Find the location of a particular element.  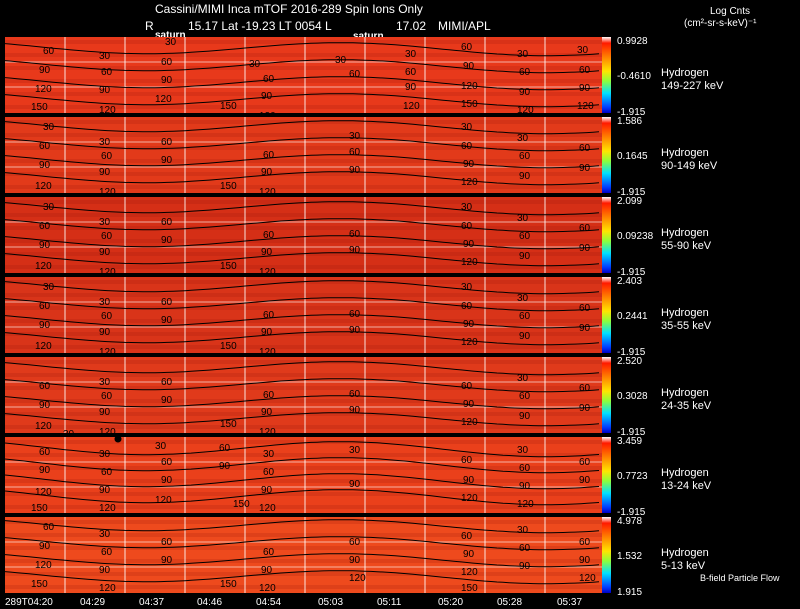

x-tick-label: 04:37 is located at coordinates (152, 602).